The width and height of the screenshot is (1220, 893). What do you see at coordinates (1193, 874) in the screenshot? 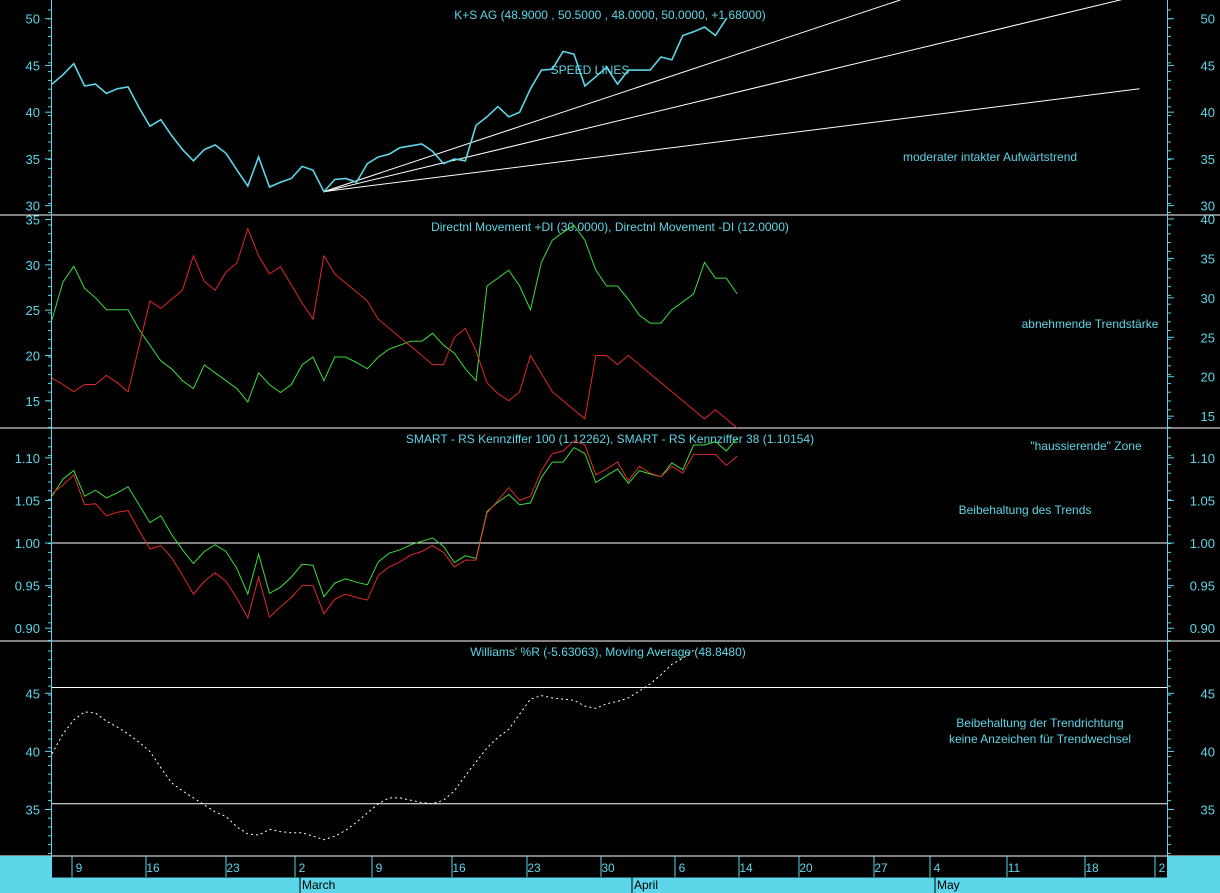
I see `date-axis-corner-right` at bounding box center [1193, 874].